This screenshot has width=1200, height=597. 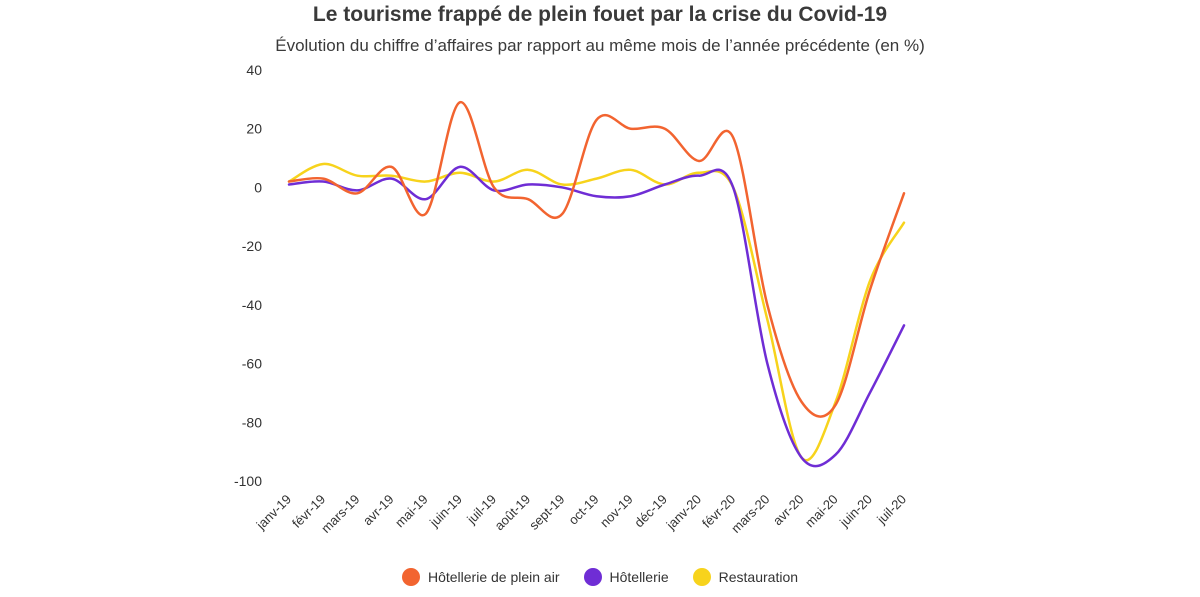 What do you see at coordinates (273, 512) in the screenshot?
I see `x-tick-label: janv-19` at bounding box center [273, 512].